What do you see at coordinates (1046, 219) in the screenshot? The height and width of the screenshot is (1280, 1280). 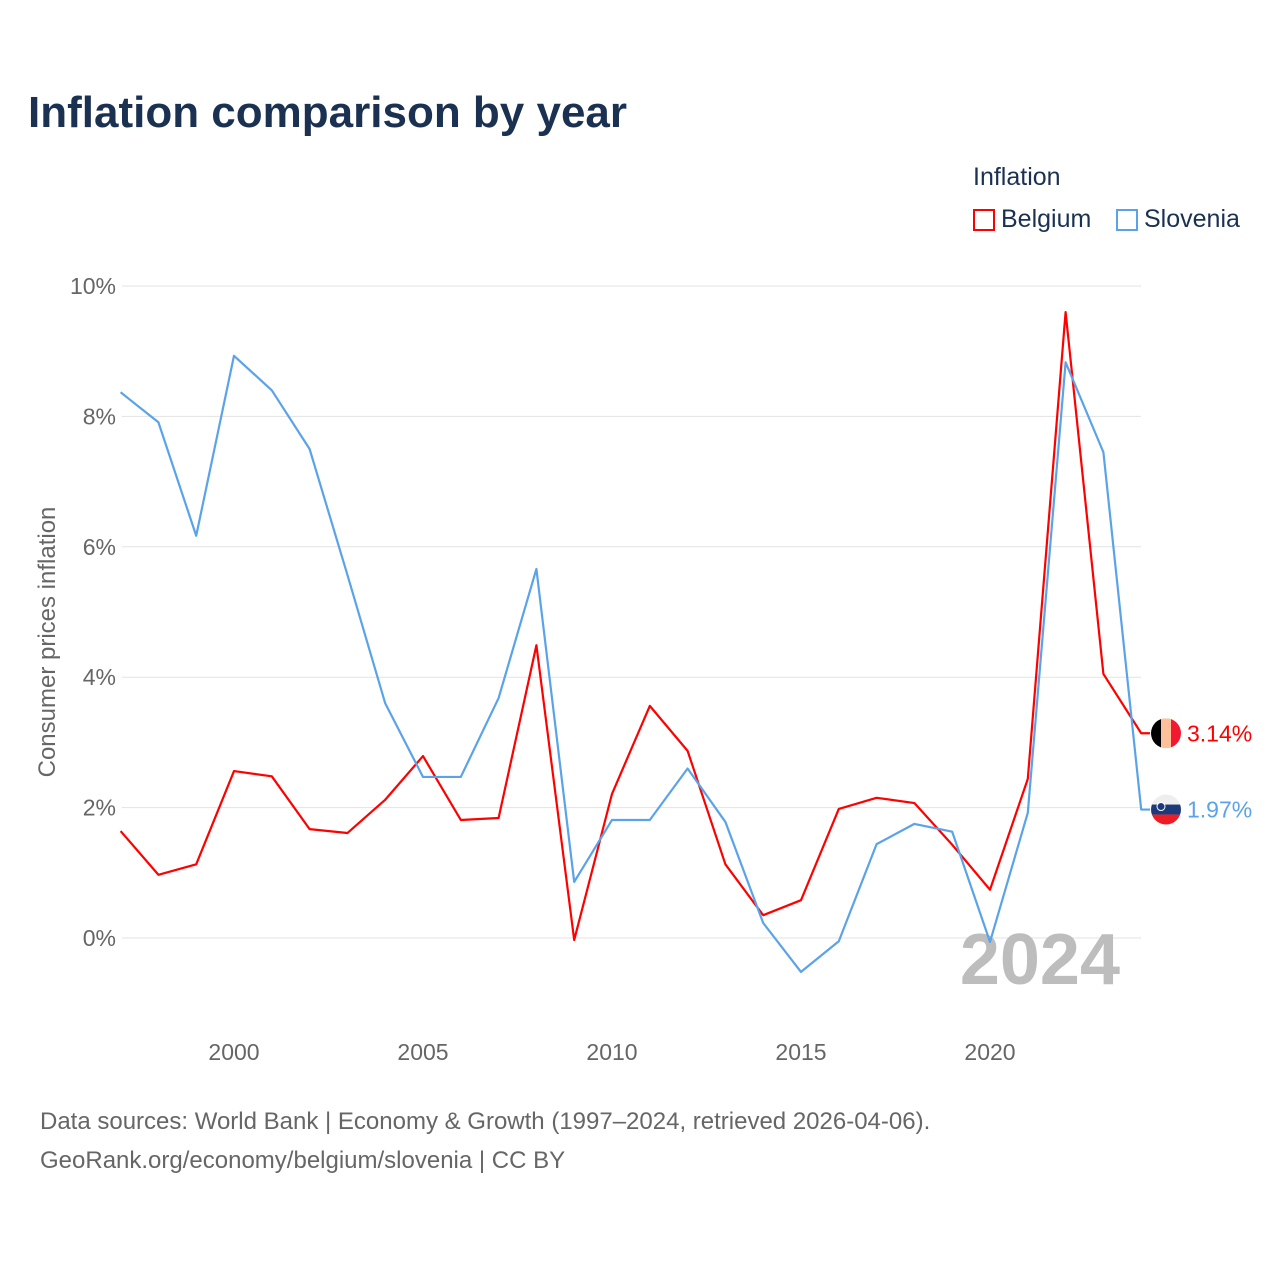 I see `legend-label: Belgium` at bounding box center [1046, 219].